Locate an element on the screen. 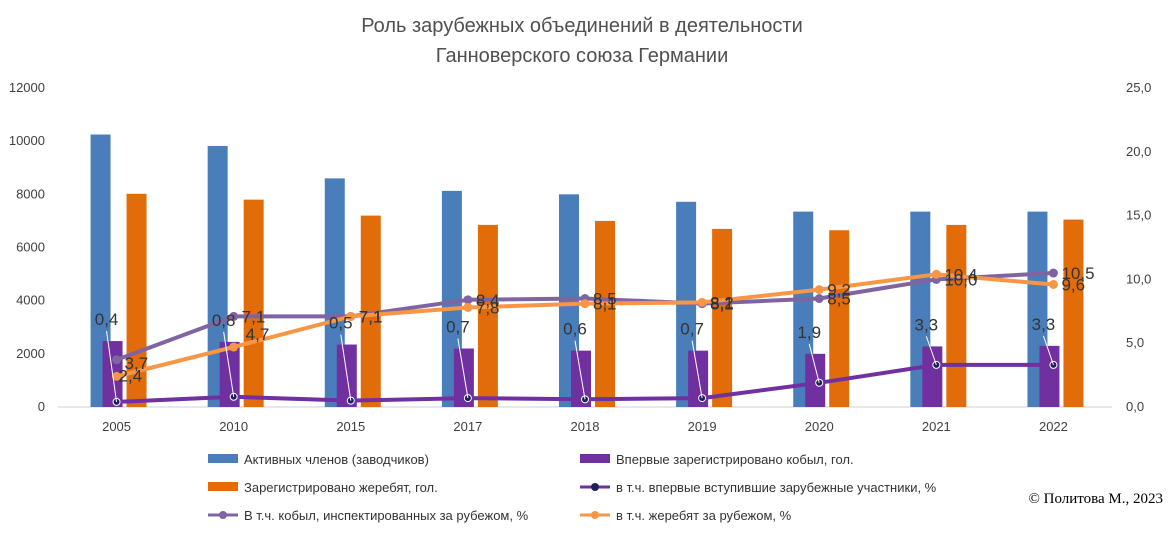 The image size is (1170, 536). bar-mares-registered-2010 is located at coordinates (229, 374).